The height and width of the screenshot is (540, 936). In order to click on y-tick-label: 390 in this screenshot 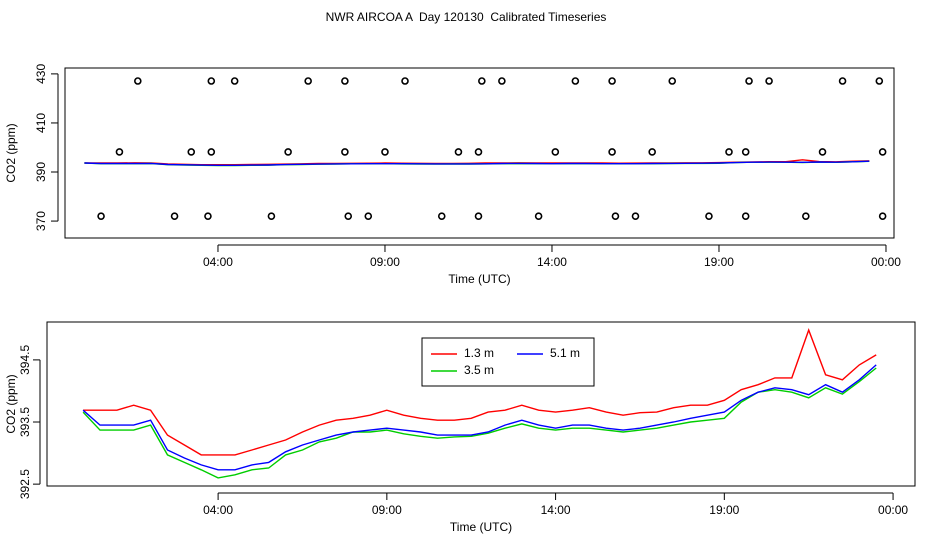, I will do `click(41, 172)`.